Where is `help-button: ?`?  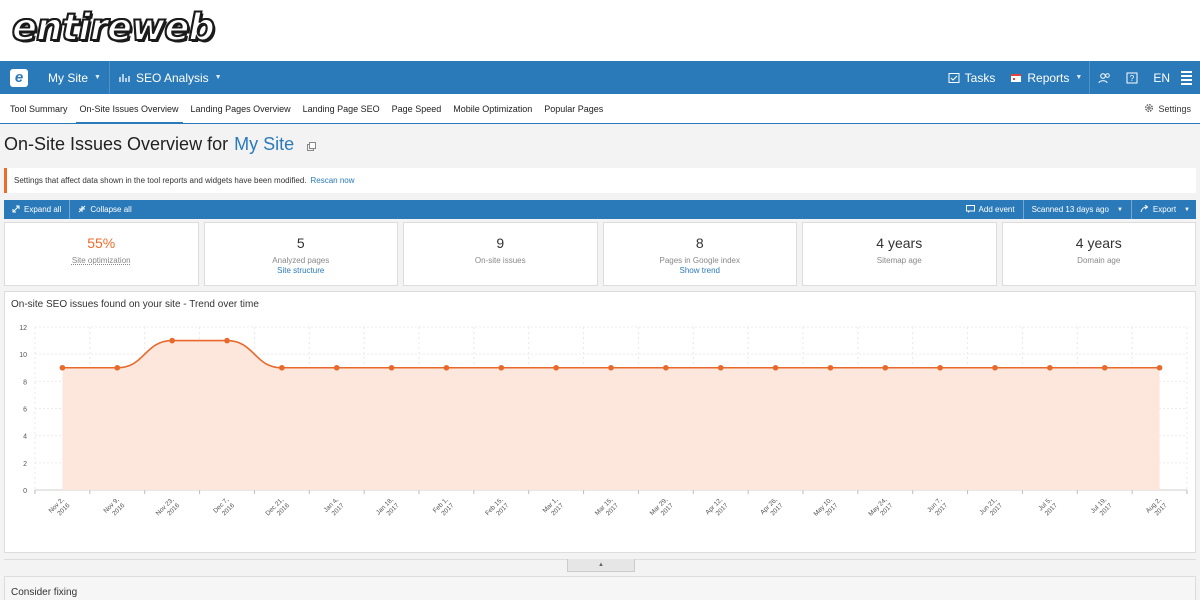 help-button: ? is located at coordinates (1132, 77).